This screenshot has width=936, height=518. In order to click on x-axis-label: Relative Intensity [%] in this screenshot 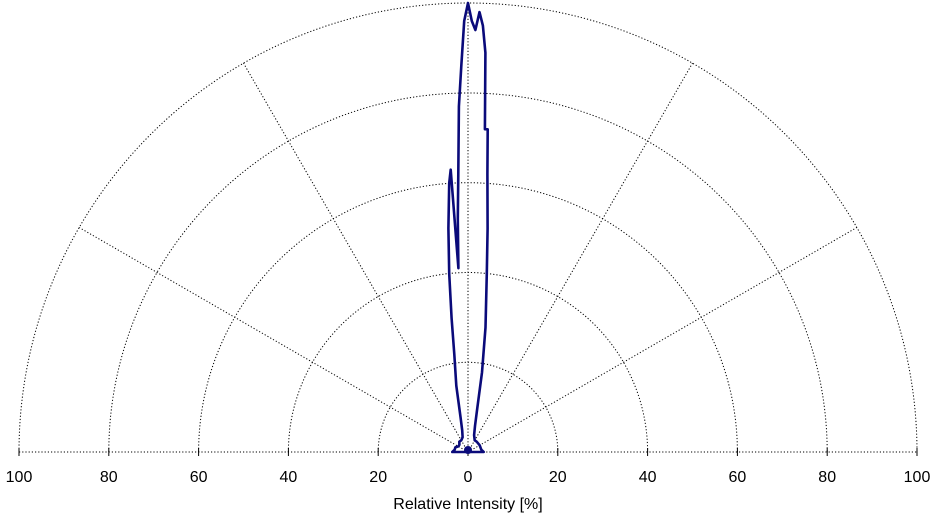, I will do `click(467, 504)`.